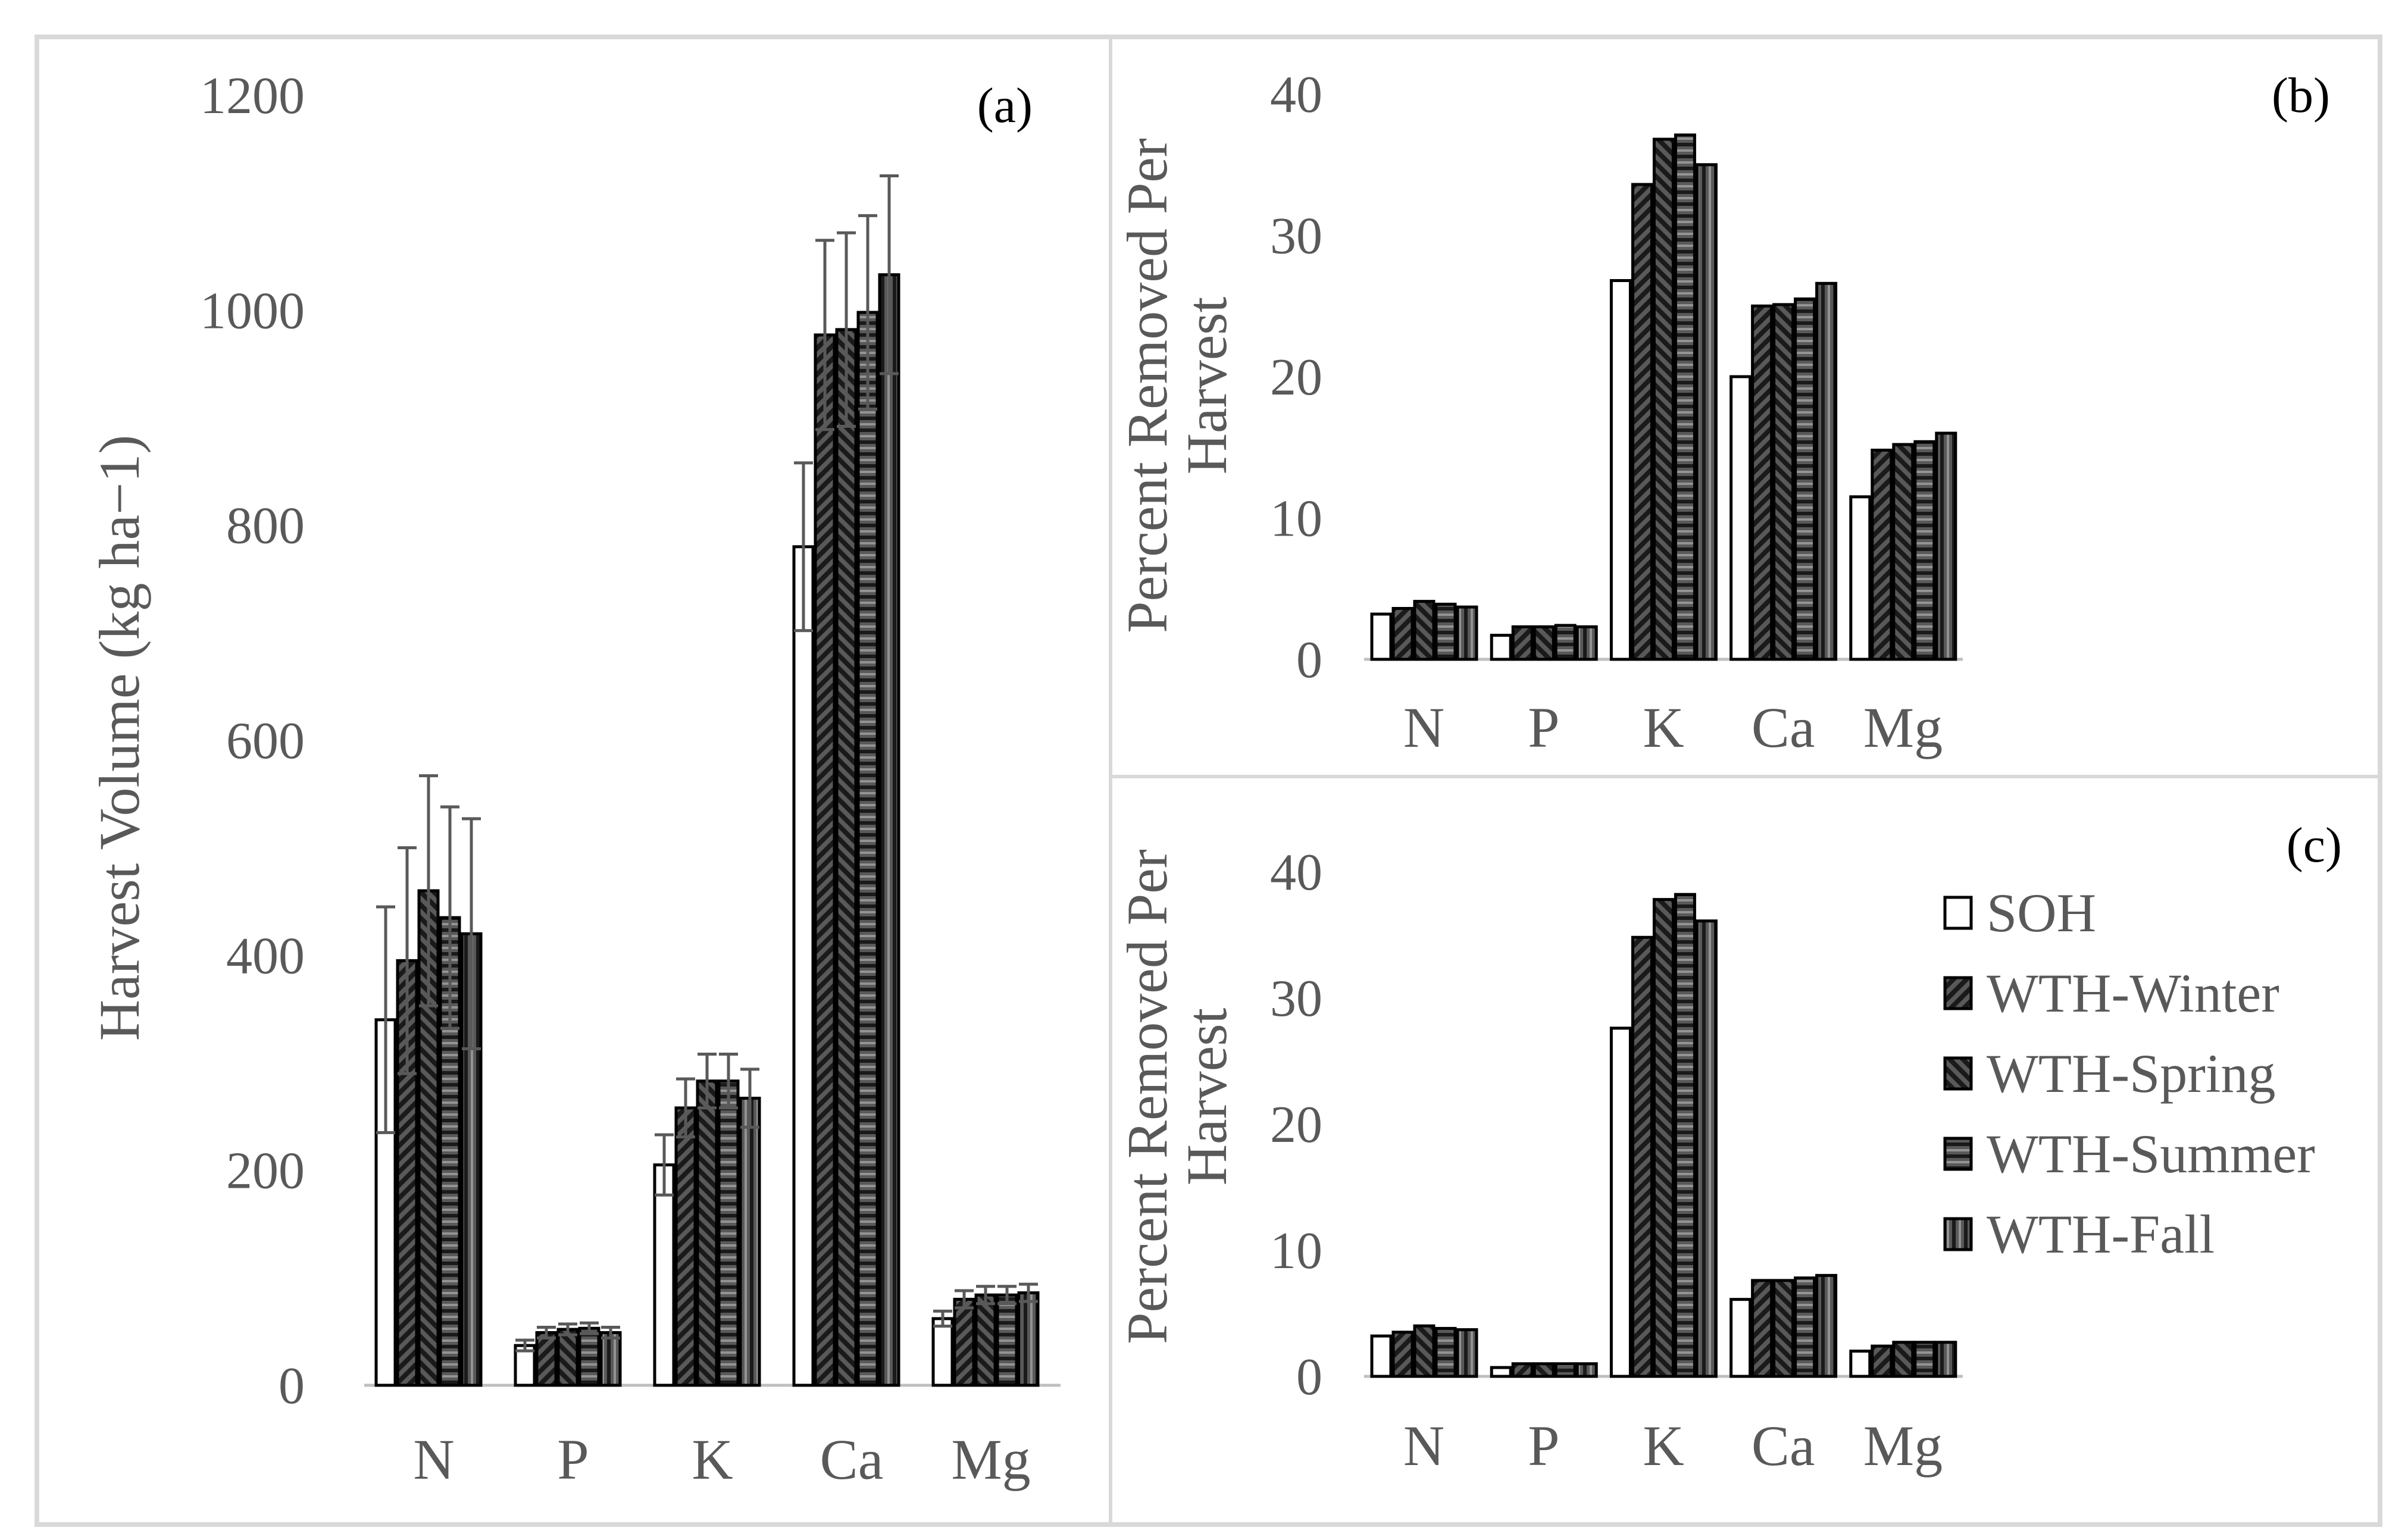 This screenshot has height=1540, width=2405. What do you see at coordinates (1007, 1296) in the screenshot?
I see `error-bar-wth-summer-mg` at bounding box center [1007, 1296].